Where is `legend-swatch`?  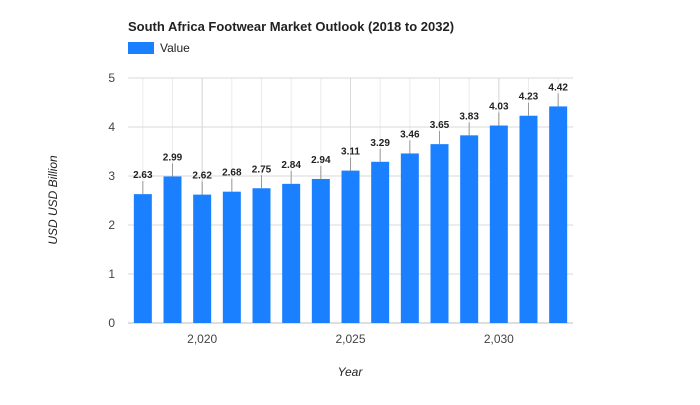 legend-swatch is located at coordinates (141, 48).